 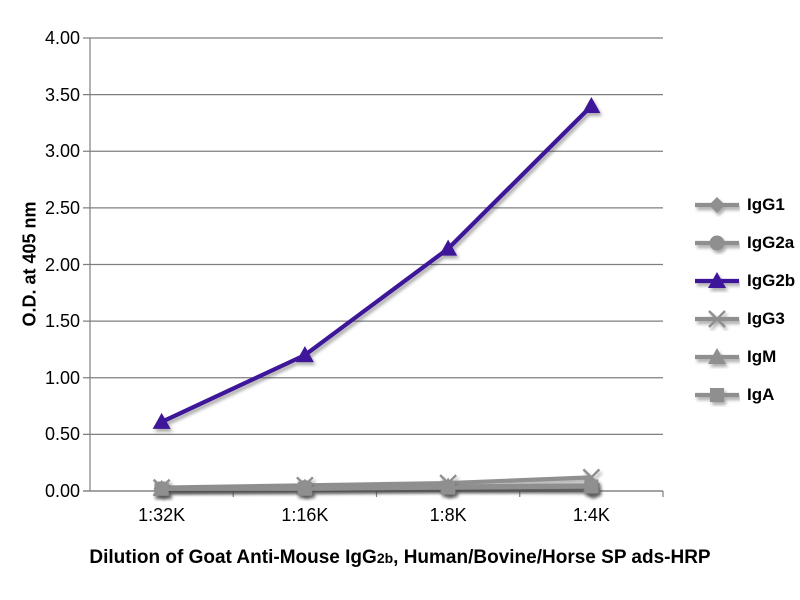 I want to click on legend-item-IgG2a: IgG2a, so click(x=744, y=243).